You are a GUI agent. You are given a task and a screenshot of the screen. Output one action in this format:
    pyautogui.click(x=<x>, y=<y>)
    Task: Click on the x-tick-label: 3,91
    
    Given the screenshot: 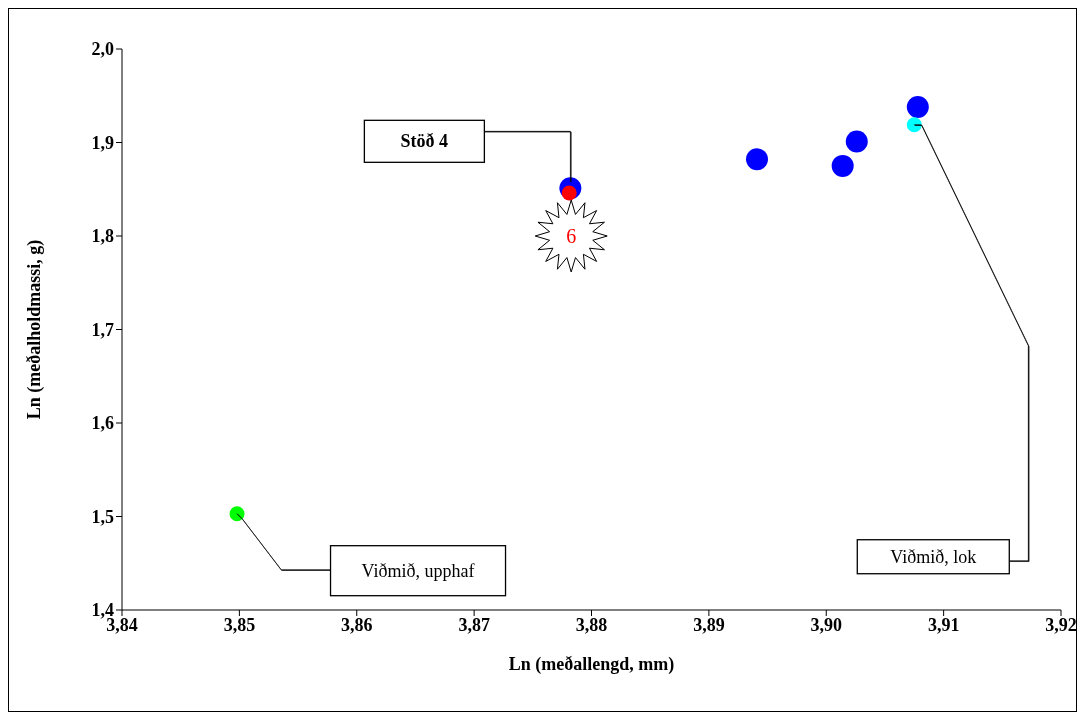 What is the action you would take?
    pyautogui.click(x=943, y=624)
    